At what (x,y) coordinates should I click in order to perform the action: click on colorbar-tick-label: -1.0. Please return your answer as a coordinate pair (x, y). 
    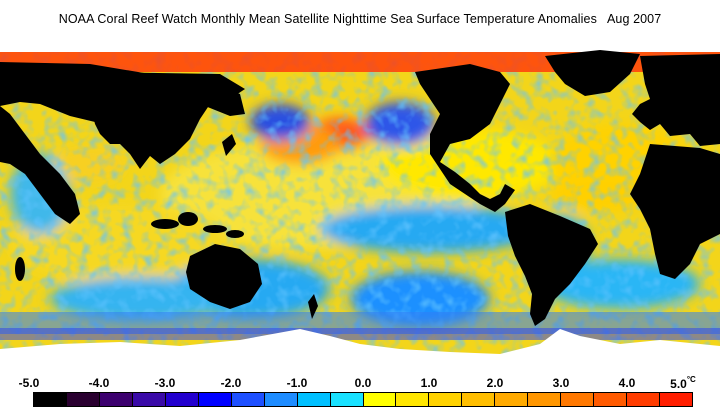
    Looking at the image, I should click on (297, 383).